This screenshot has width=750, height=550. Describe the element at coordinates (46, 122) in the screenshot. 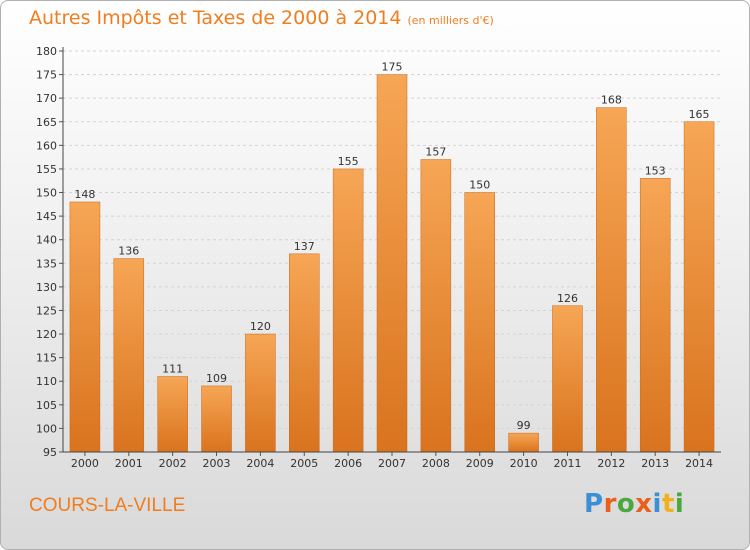

I see `y-tick-label: 165` at that location.